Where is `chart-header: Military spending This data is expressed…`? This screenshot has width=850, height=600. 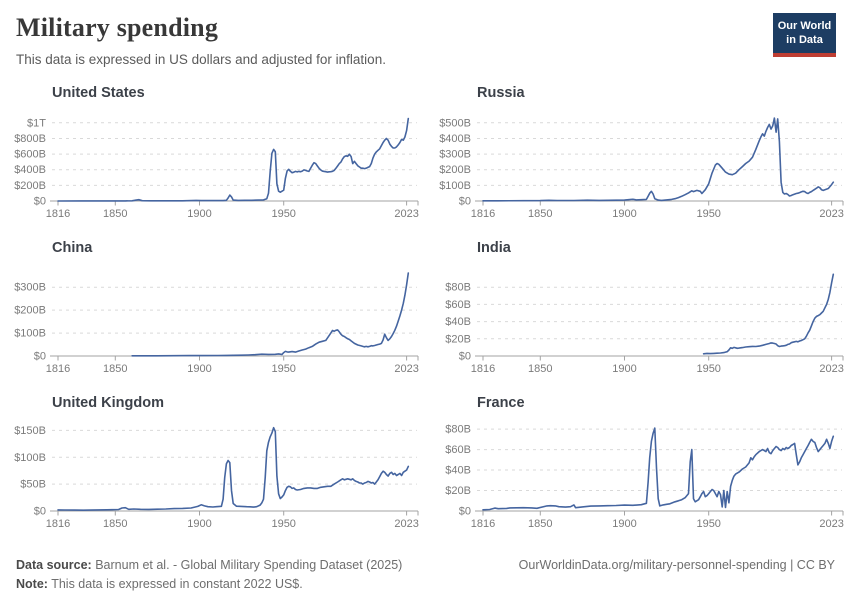
chart-header: Military spending This data is expressed… is located at coordinates (425, 41).